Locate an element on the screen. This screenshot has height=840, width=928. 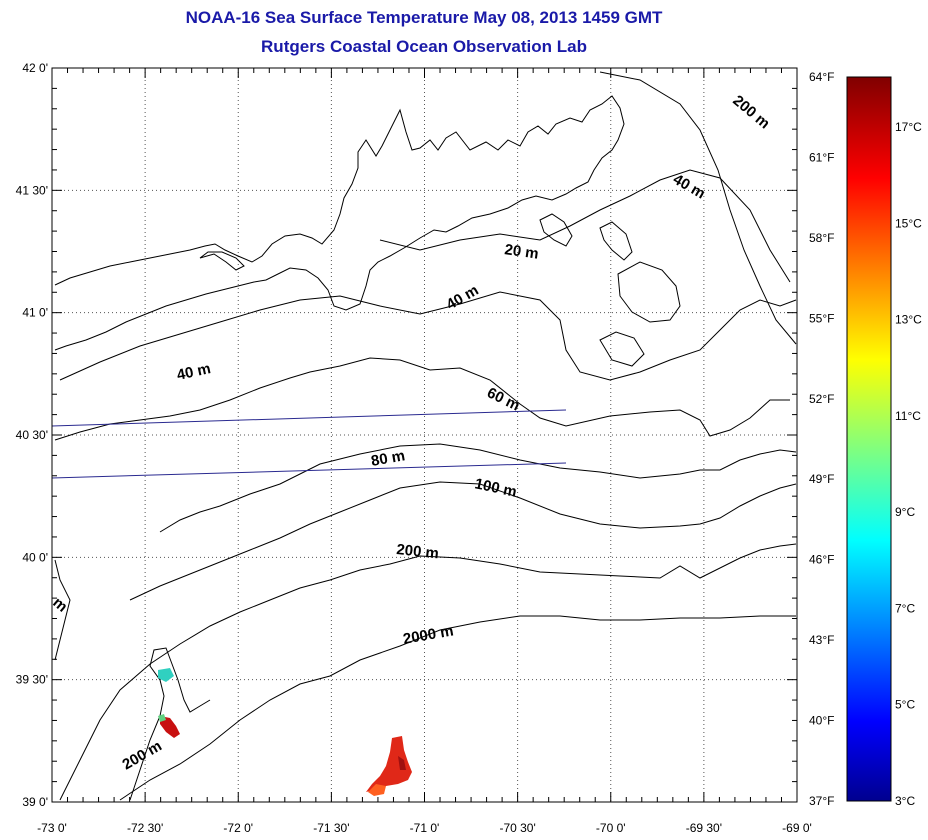
colorbar-f-label: 64°F is located at coordinates (821, 77).